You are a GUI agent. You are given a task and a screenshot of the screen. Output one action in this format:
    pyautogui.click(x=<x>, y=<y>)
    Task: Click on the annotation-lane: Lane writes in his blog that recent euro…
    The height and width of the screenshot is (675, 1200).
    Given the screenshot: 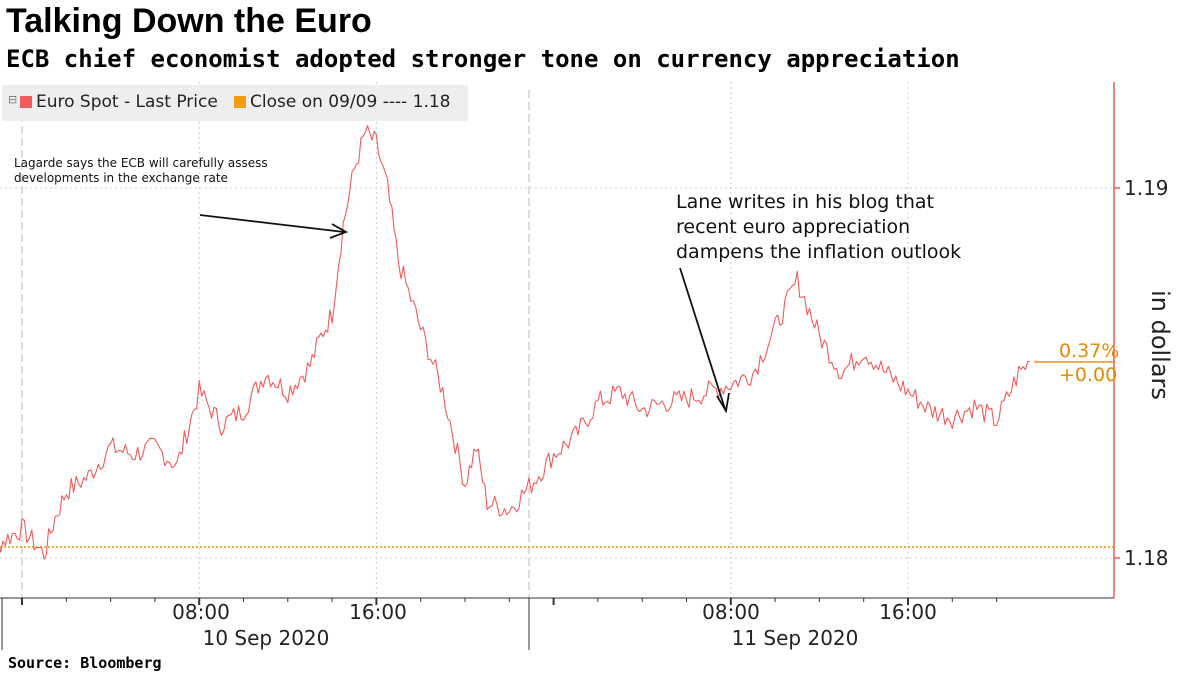 What is the action you would take?
    pyautogui.click(x=819, y=227)
    